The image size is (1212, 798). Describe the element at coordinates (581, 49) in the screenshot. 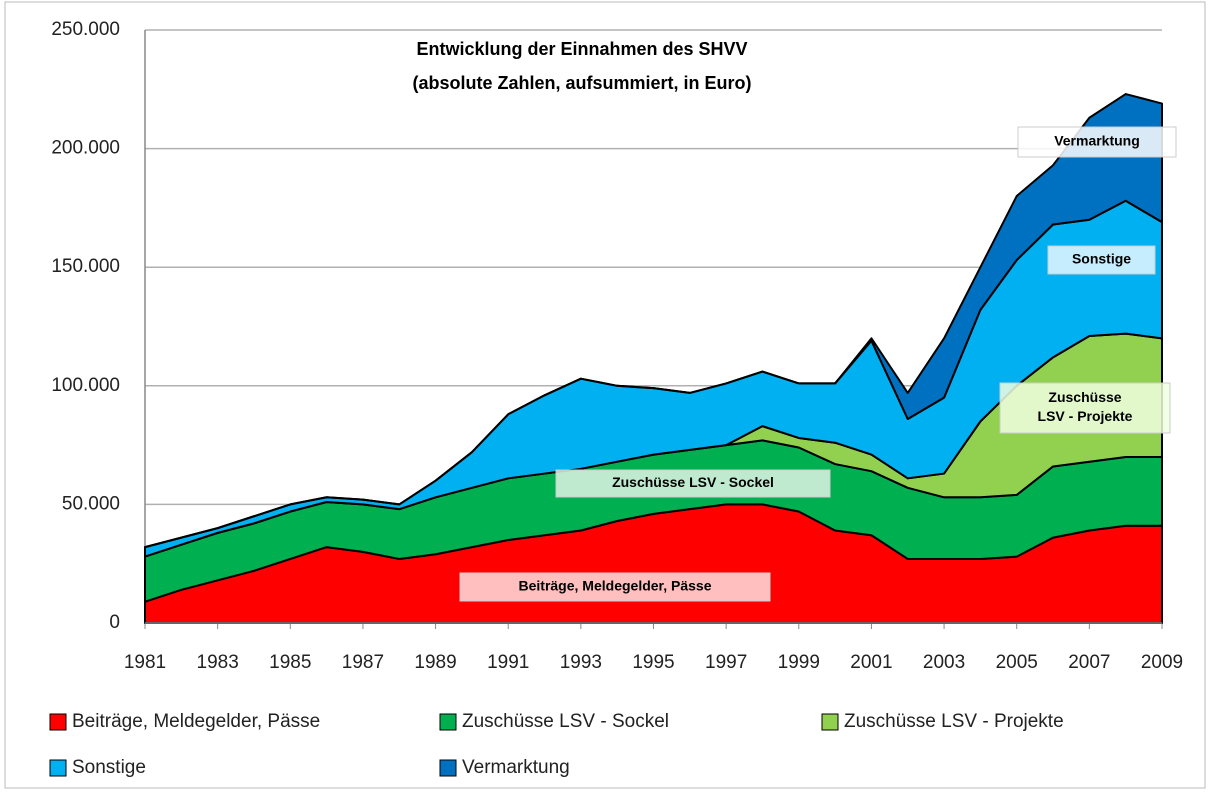

I see `chart-title: Entwicklung der Einnahmen des SHVV` at that location.